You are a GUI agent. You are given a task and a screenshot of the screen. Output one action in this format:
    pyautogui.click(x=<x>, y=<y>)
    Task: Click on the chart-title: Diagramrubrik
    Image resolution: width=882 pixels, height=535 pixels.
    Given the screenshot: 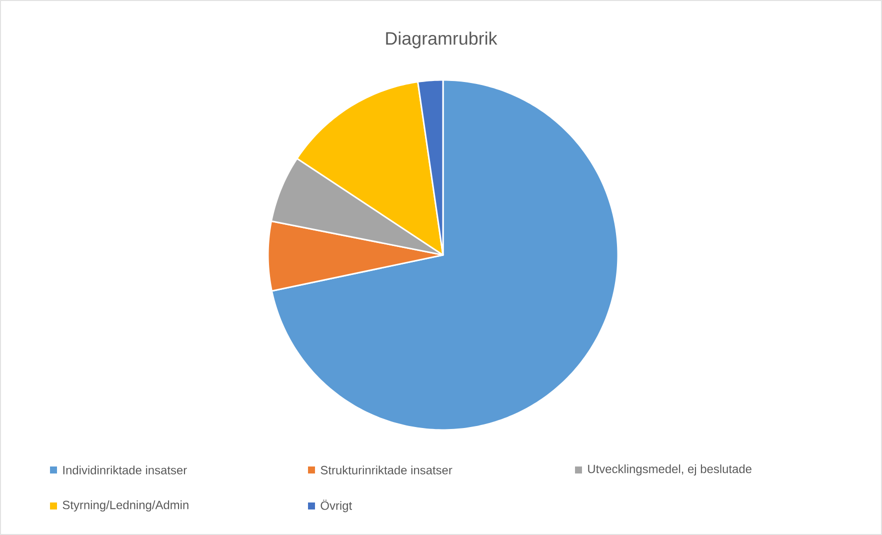 What is the action you would take?
    pyautogui.click(x=442, y=40)
    